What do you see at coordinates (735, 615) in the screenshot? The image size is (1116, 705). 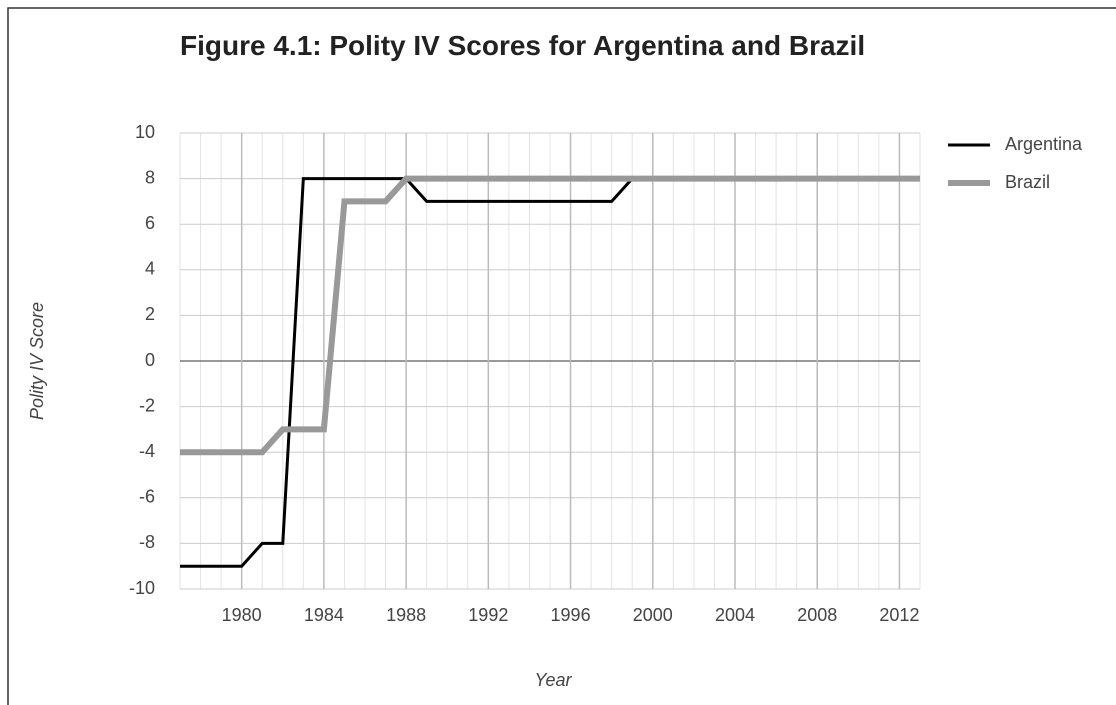 I see `x-tick-label: 2004` at bounding box center [735, 615].